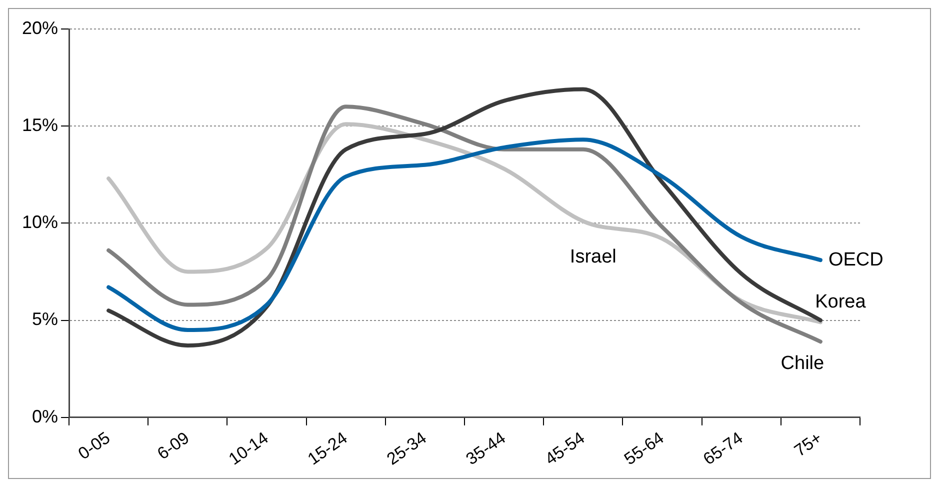 Image resolution: width=939 pixels, height=487 pixels. I want to click on y-tick-label: 5%, so click(45, 319).